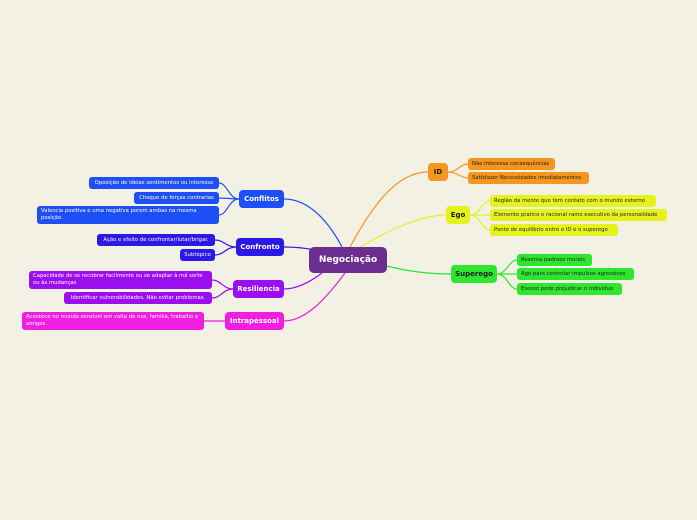 The width and height of the screenshot is (697, 520). Describe the element at coordinates (511, 164) in the screenshot. I see `leaf-id-1: Não interessa consequências` at that location.